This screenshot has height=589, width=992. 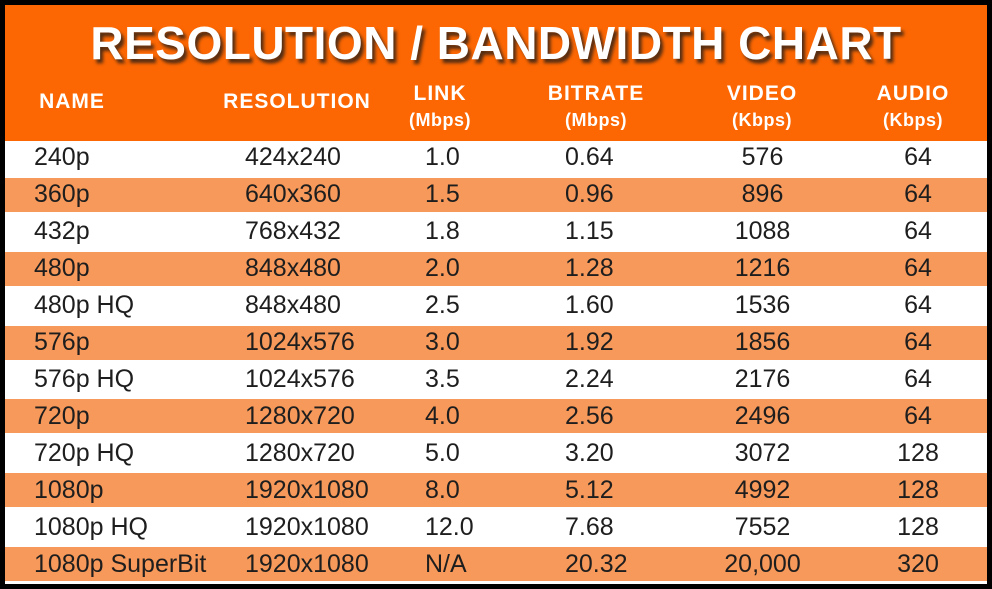 I want to click on cell-bitrate: 3.20, so click(x=589, y=452).